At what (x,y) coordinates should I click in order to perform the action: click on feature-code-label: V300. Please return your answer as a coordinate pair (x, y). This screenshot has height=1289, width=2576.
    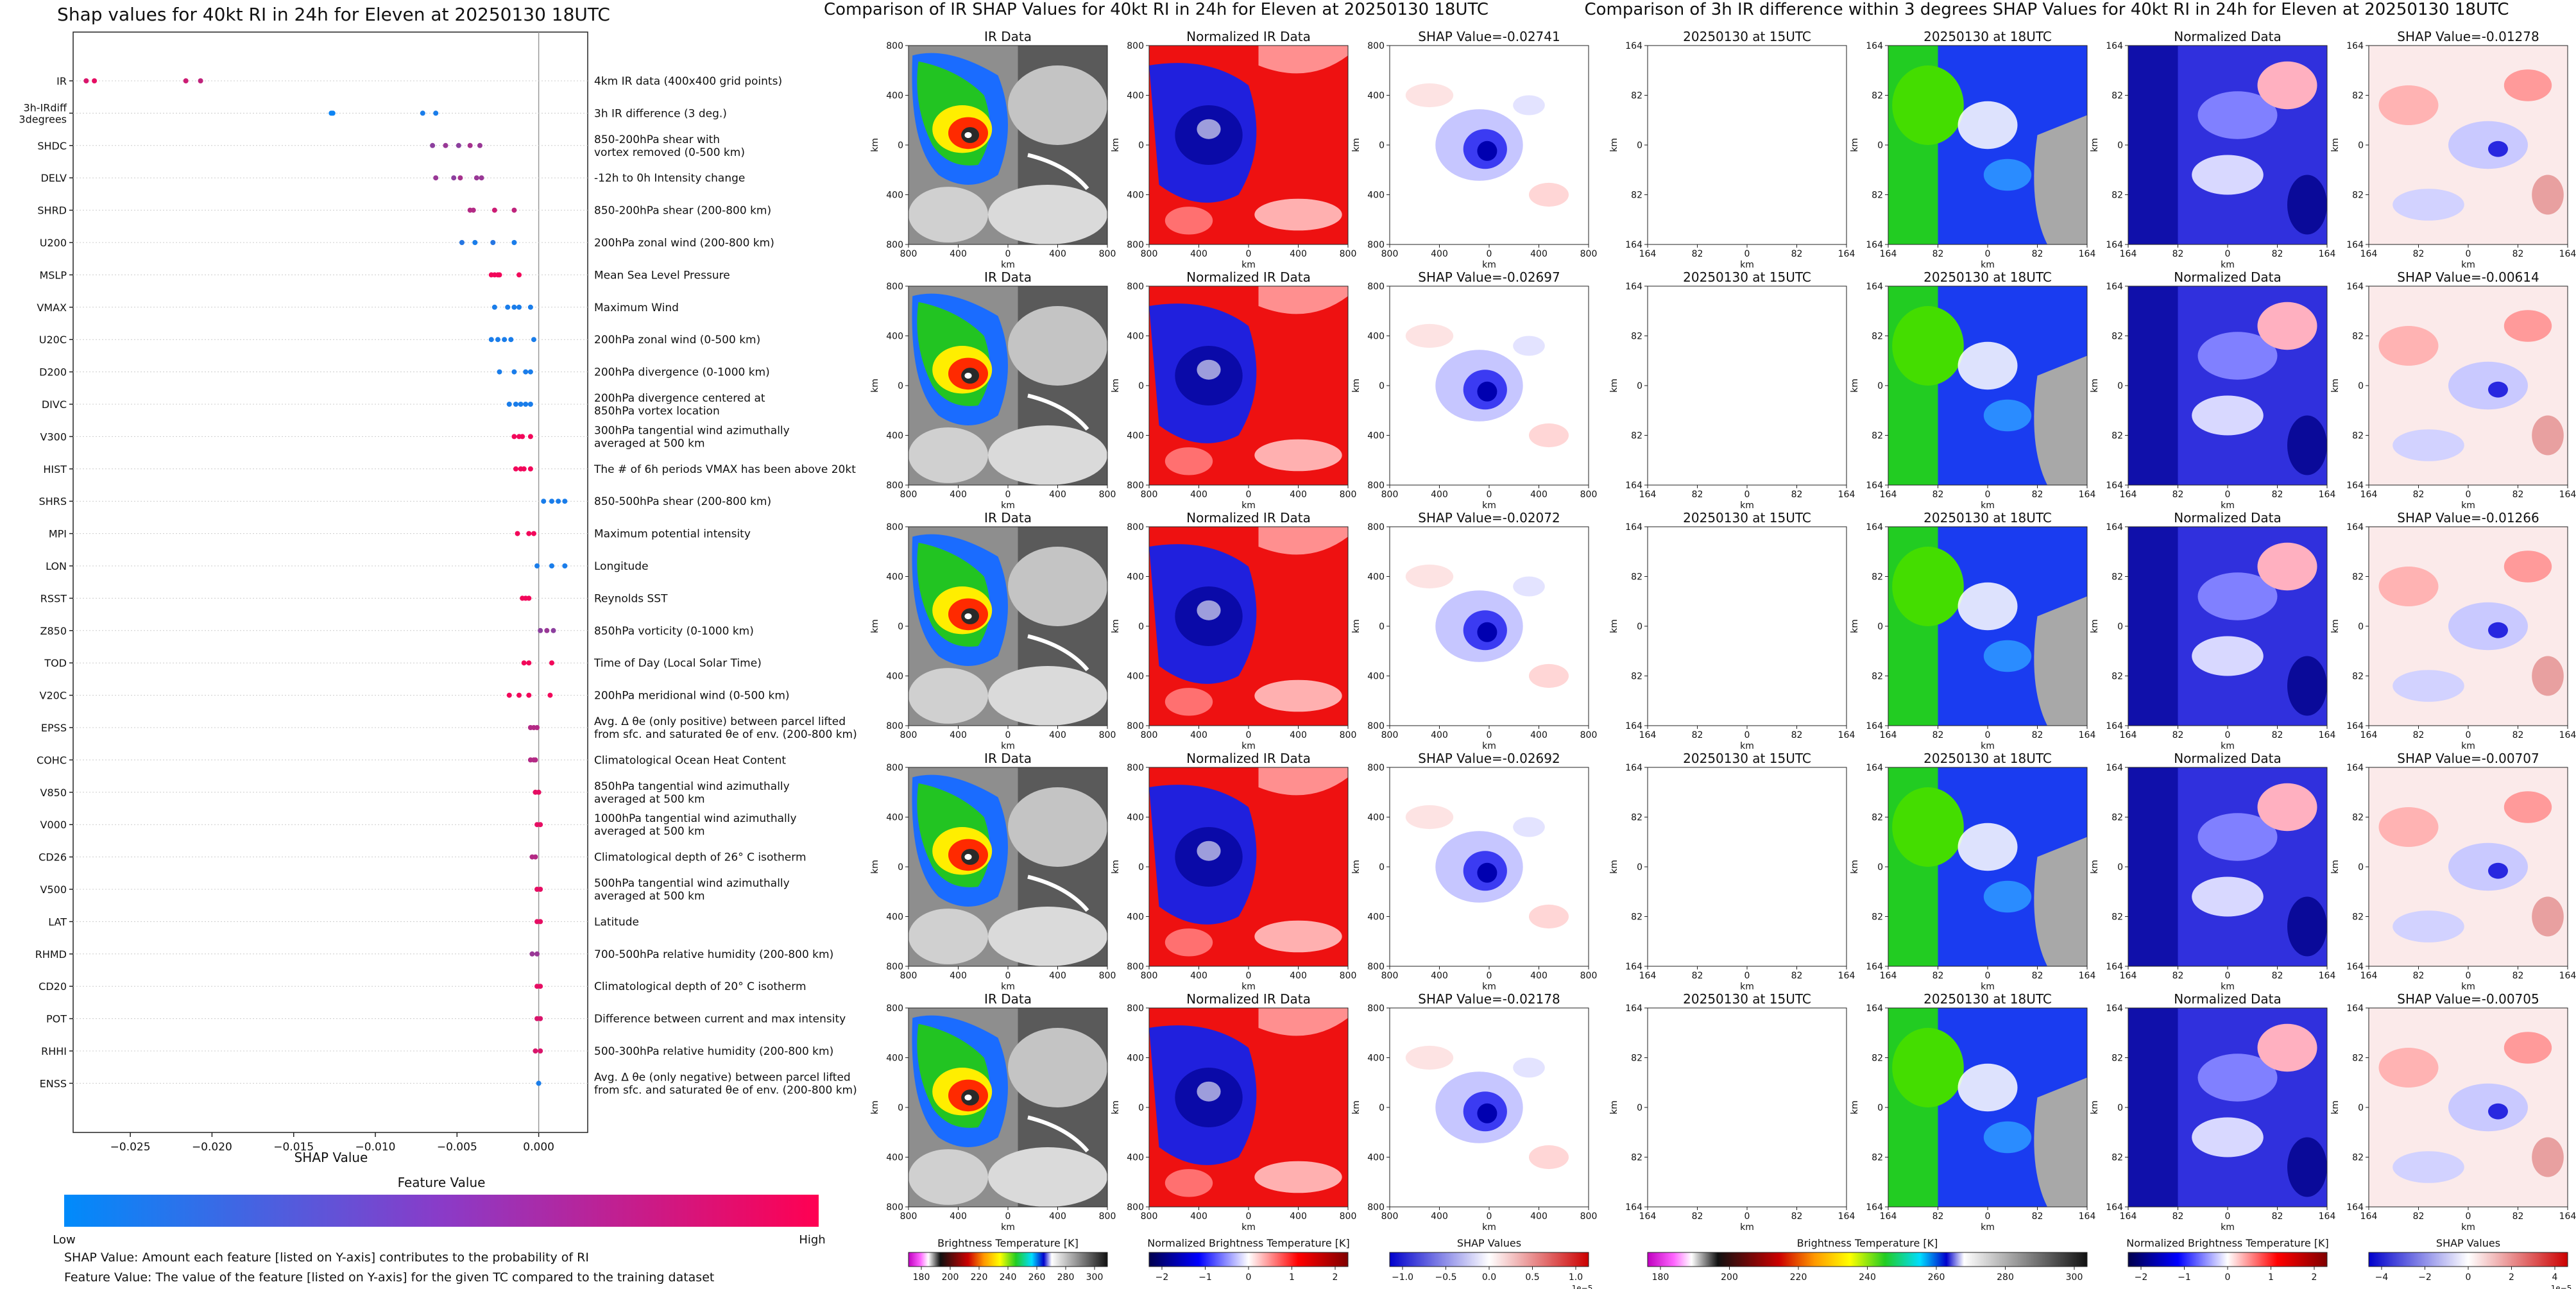
    Looking at the image, I should click on (53, 437).